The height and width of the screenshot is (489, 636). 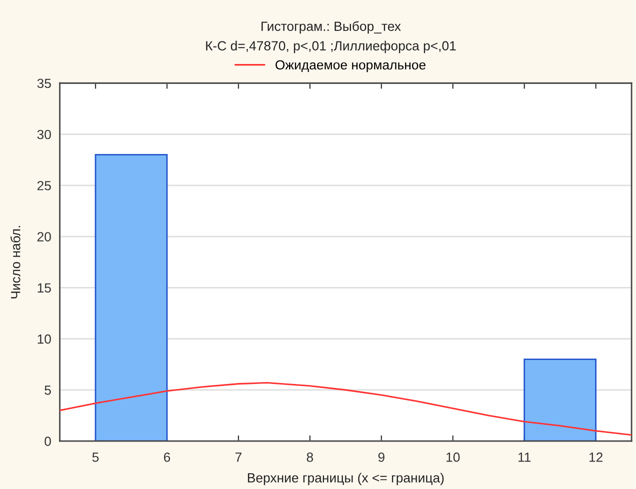 I want to click on x-tick-label: 8, so click(x=310, y=457).